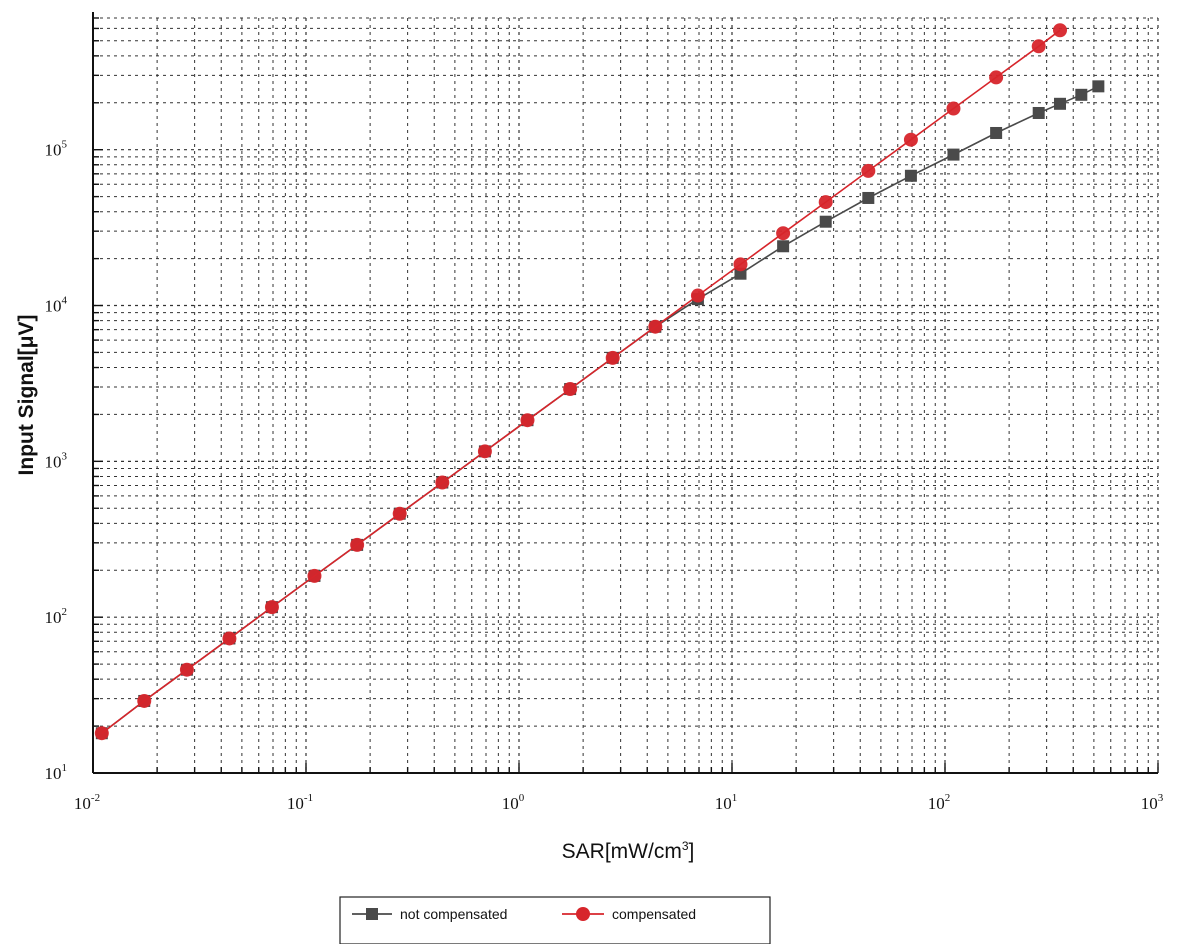 Image resolution: width=1178 pixels, height=944 pixels. Describe the element at coordinates (87, 802) in the screenshot. I see `x-tick-label: 10⁻²` at that location.